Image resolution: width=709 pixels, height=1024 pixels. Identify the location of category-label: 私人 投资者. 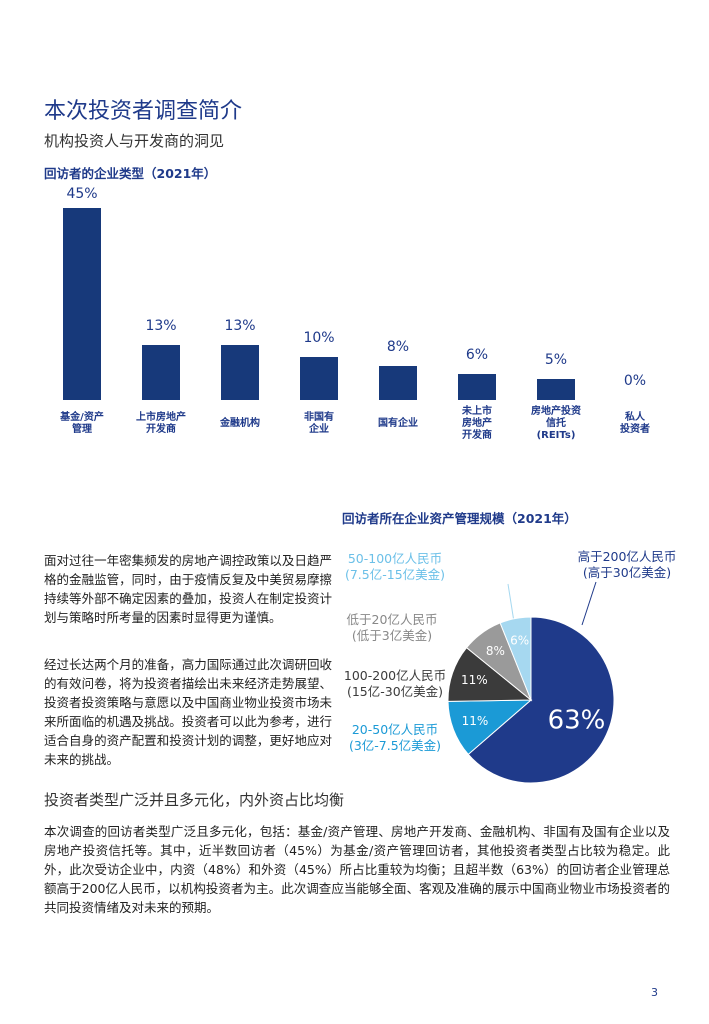
(635, 423).